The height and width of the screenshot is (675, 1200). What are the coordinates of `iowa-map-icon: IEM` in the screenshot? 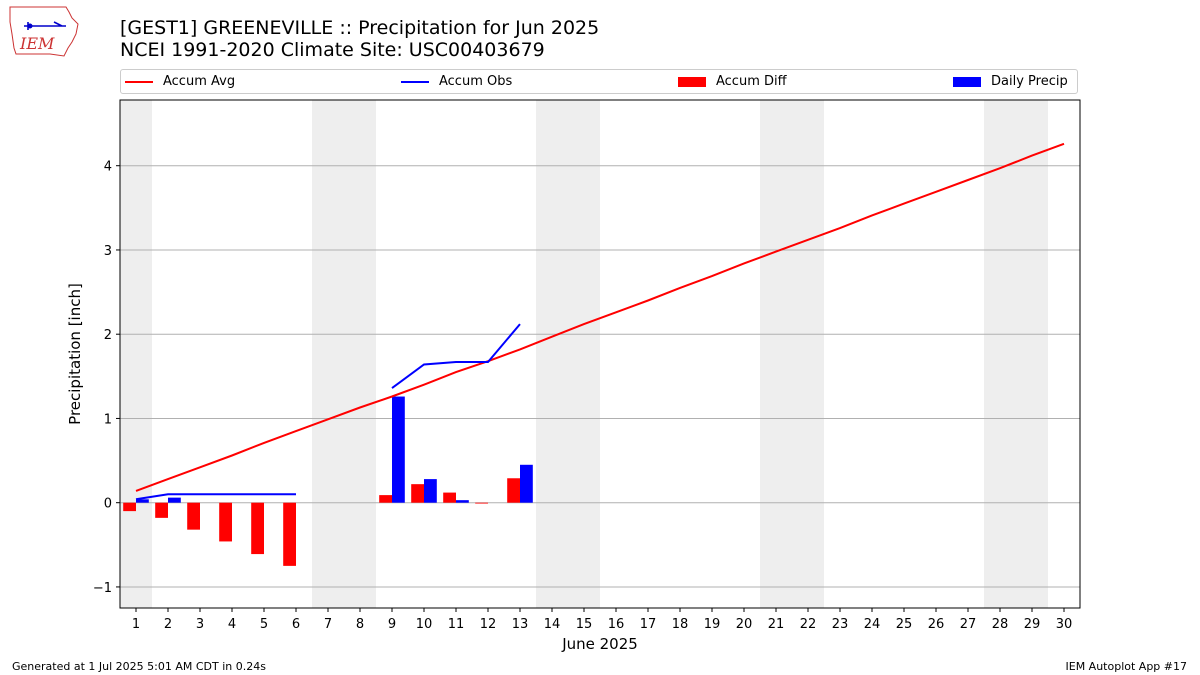 It's located at (44, 31).